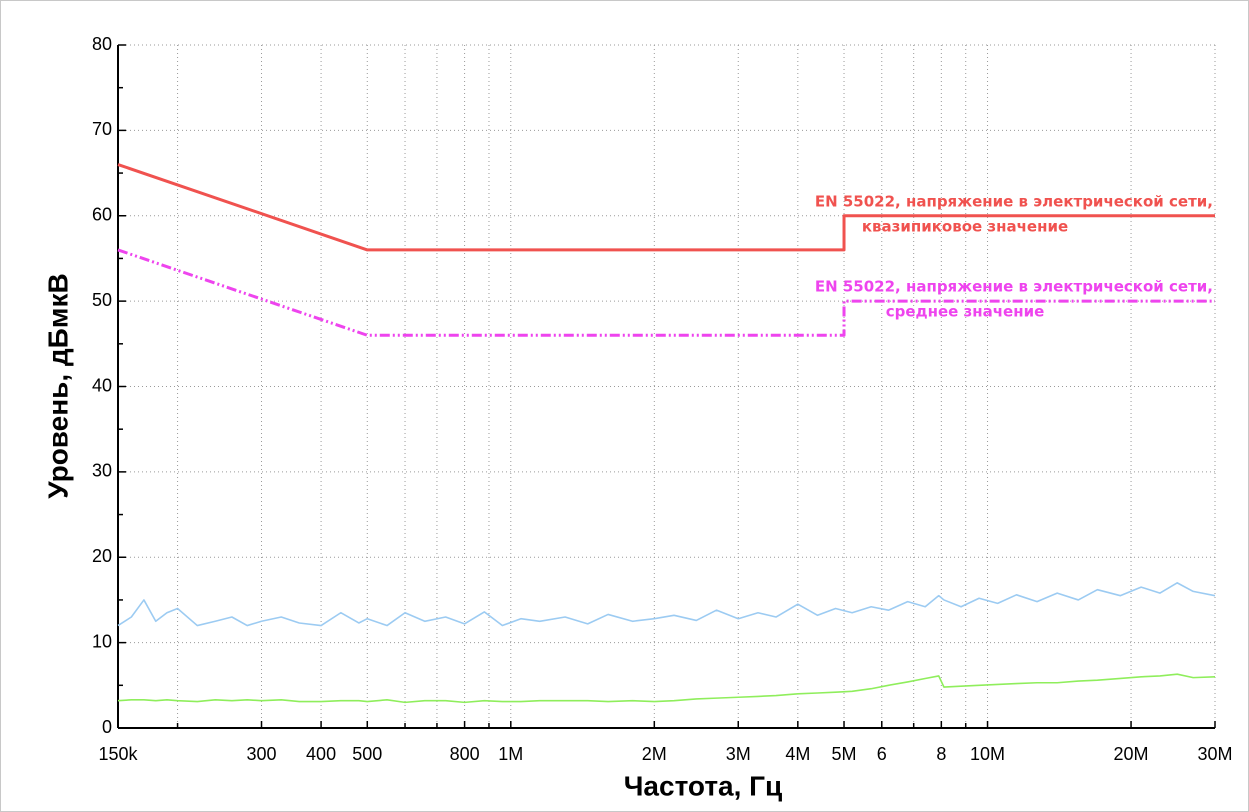 This screenshot has height=812, width=1249. Describe the element at coordinates (965, 312) in the screenshot. I see `series-label: среднее значение` at that location.